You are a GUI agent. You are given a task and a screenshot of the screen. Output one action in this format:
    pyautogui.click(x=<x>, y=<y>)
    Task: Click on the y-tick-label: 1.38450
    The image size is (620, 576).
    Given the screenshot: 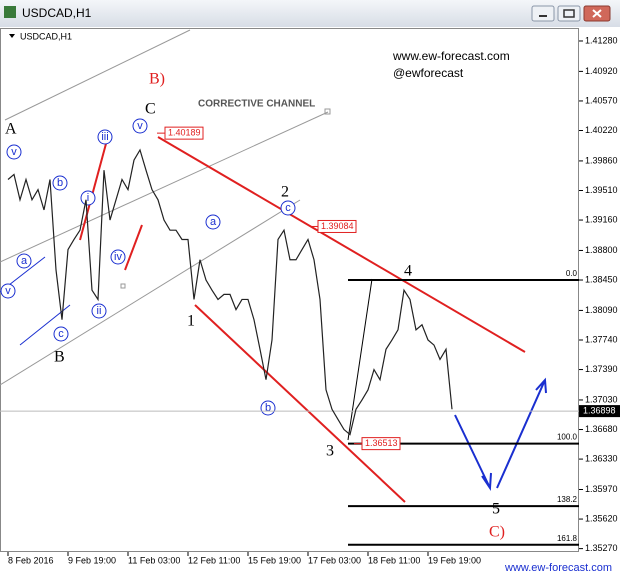 What is the action you would take?
    pyautogui.click(x=601, y=279)
    